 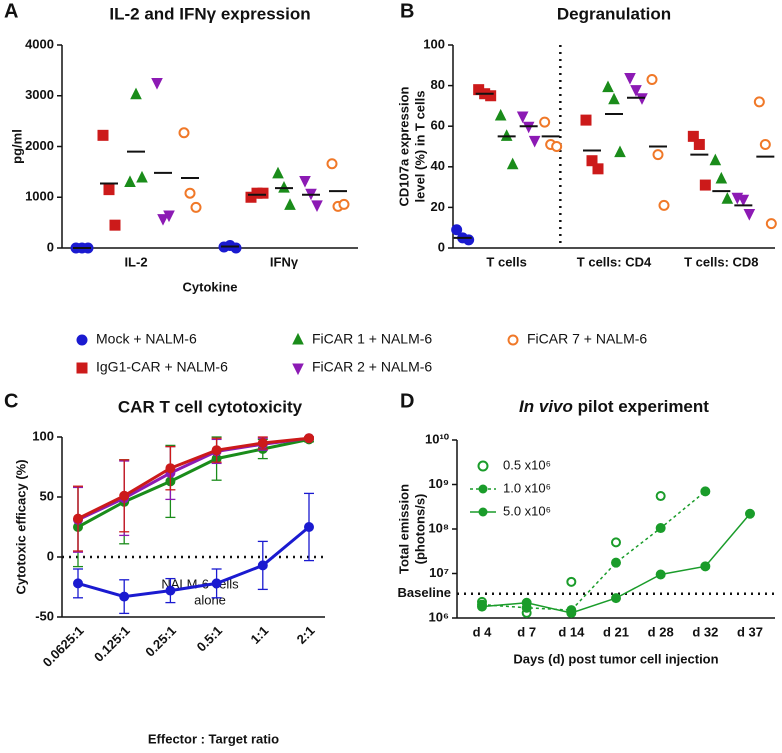 What do you see at coordinates (721, 261) in the screenshot?
I see `x-tick-label: T cells: CD8` at bounding box center [721, 261].